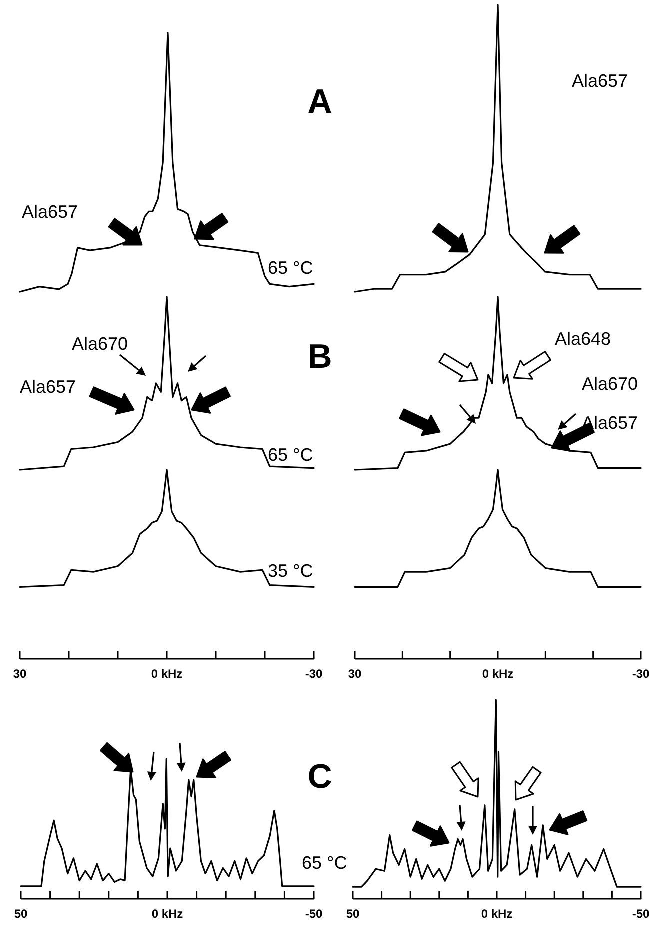 The height and width of the screenshot is (928, 649). What do you see at coordinates (583, 339) in the screenshot?
I see `annotation: Ala648` at bounding box center [583, 339].